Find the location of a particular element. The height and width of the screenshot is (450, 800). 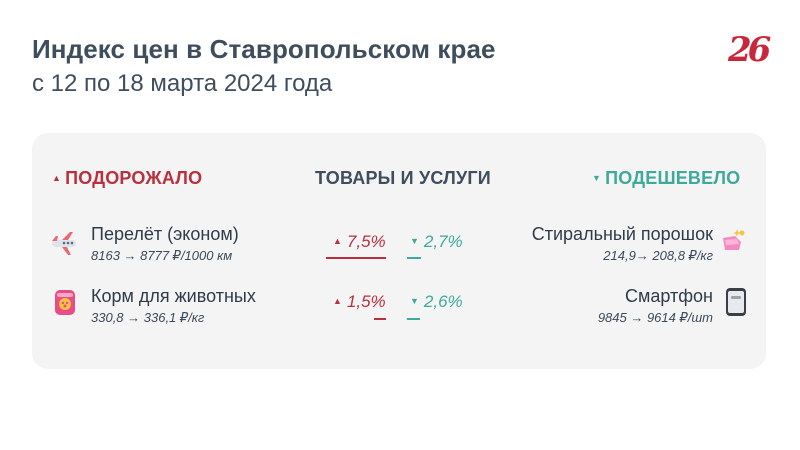

airplane-icon is located at coordinates (64, 243).